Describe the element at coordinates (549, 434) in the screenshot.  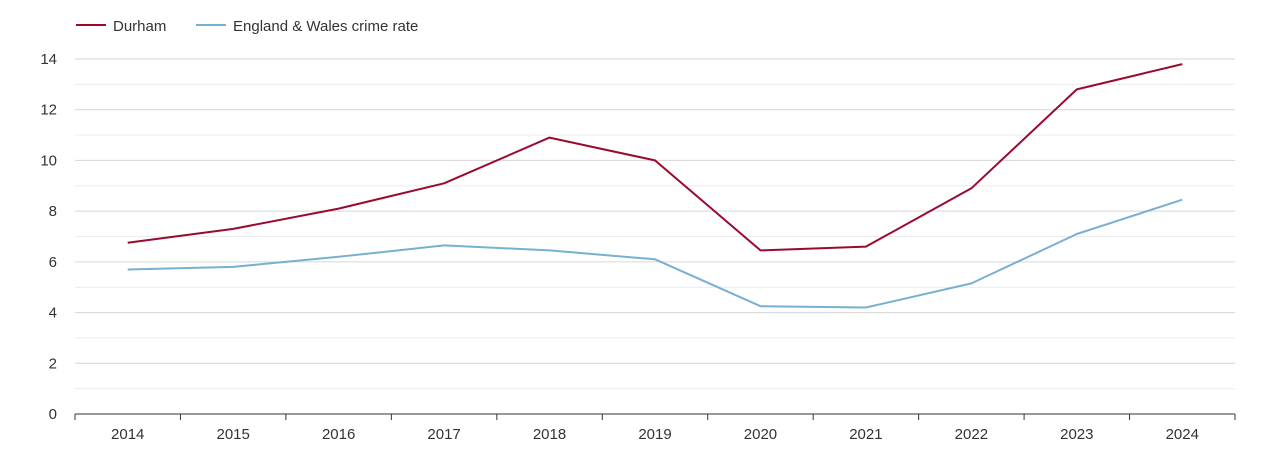
I see `x-tick-label: 2018` at that location.